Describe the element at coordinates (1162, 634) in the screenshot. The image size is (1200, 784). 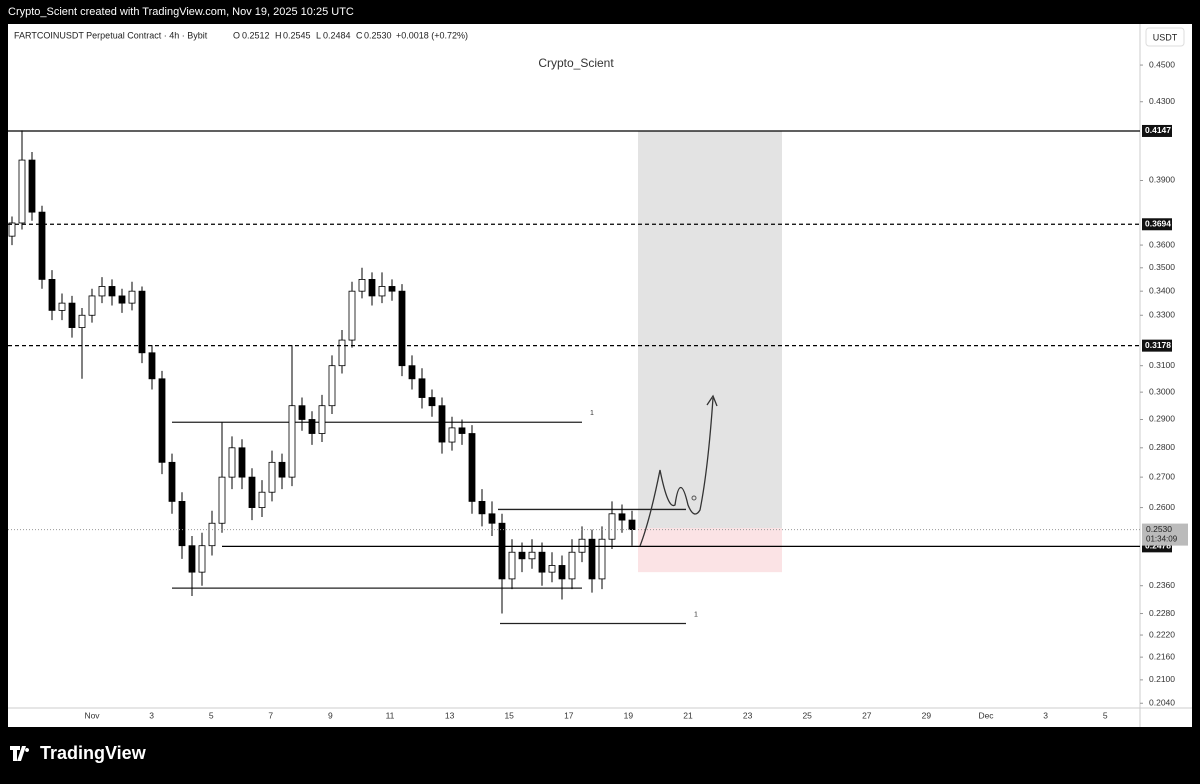
I see `y-tick-label: 0.2220` at that location.